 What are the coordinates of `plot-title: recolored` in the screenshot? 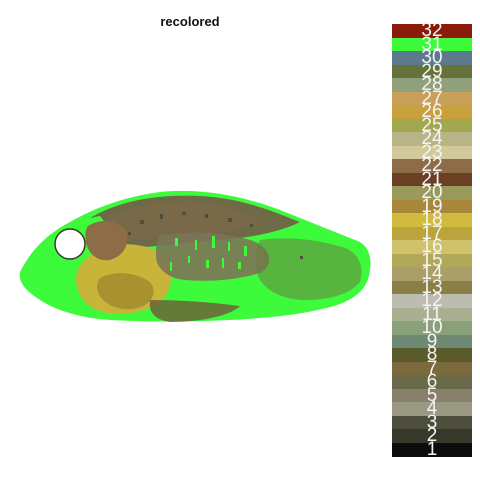 It's located at (190, 21).